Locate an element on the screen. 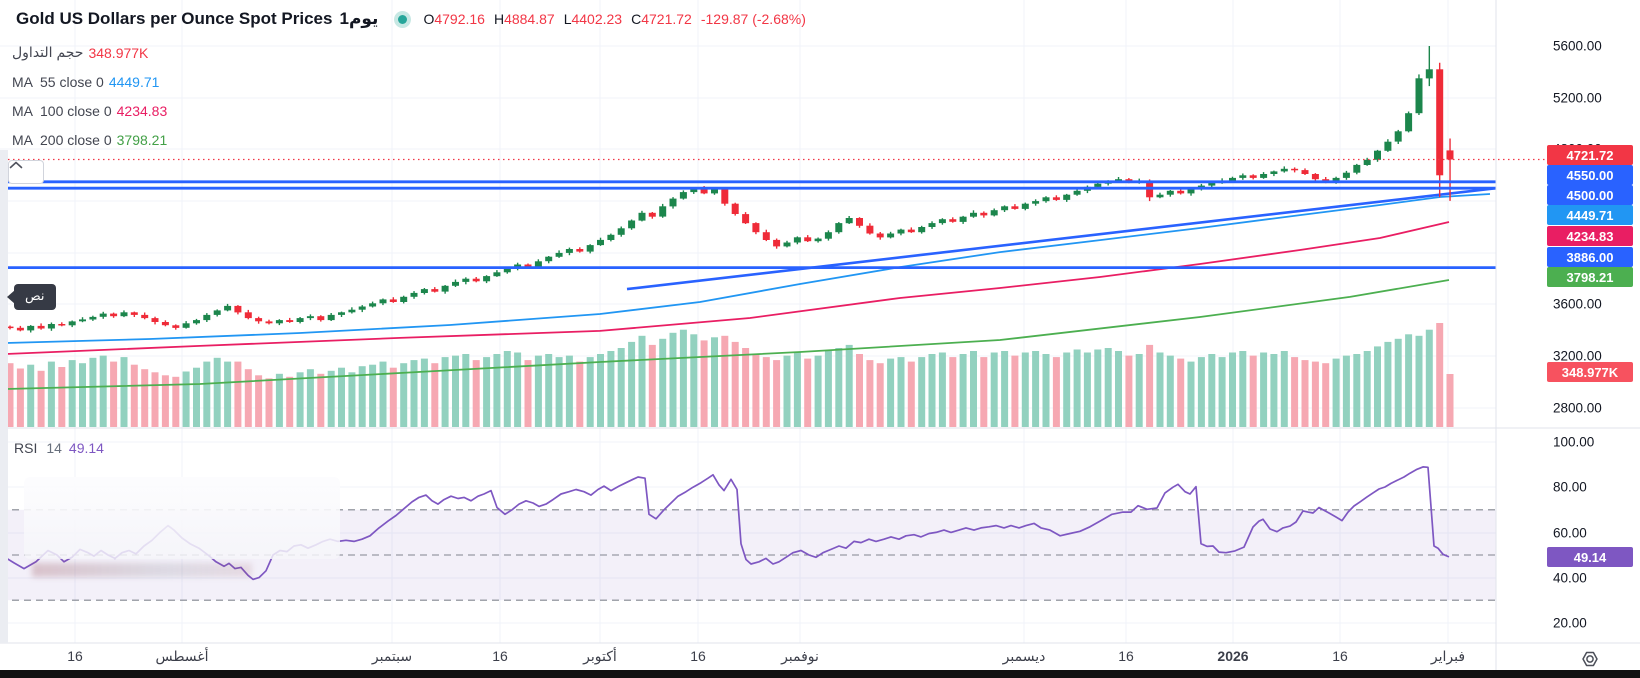  open-label: O is located at coordinates (429, 19).